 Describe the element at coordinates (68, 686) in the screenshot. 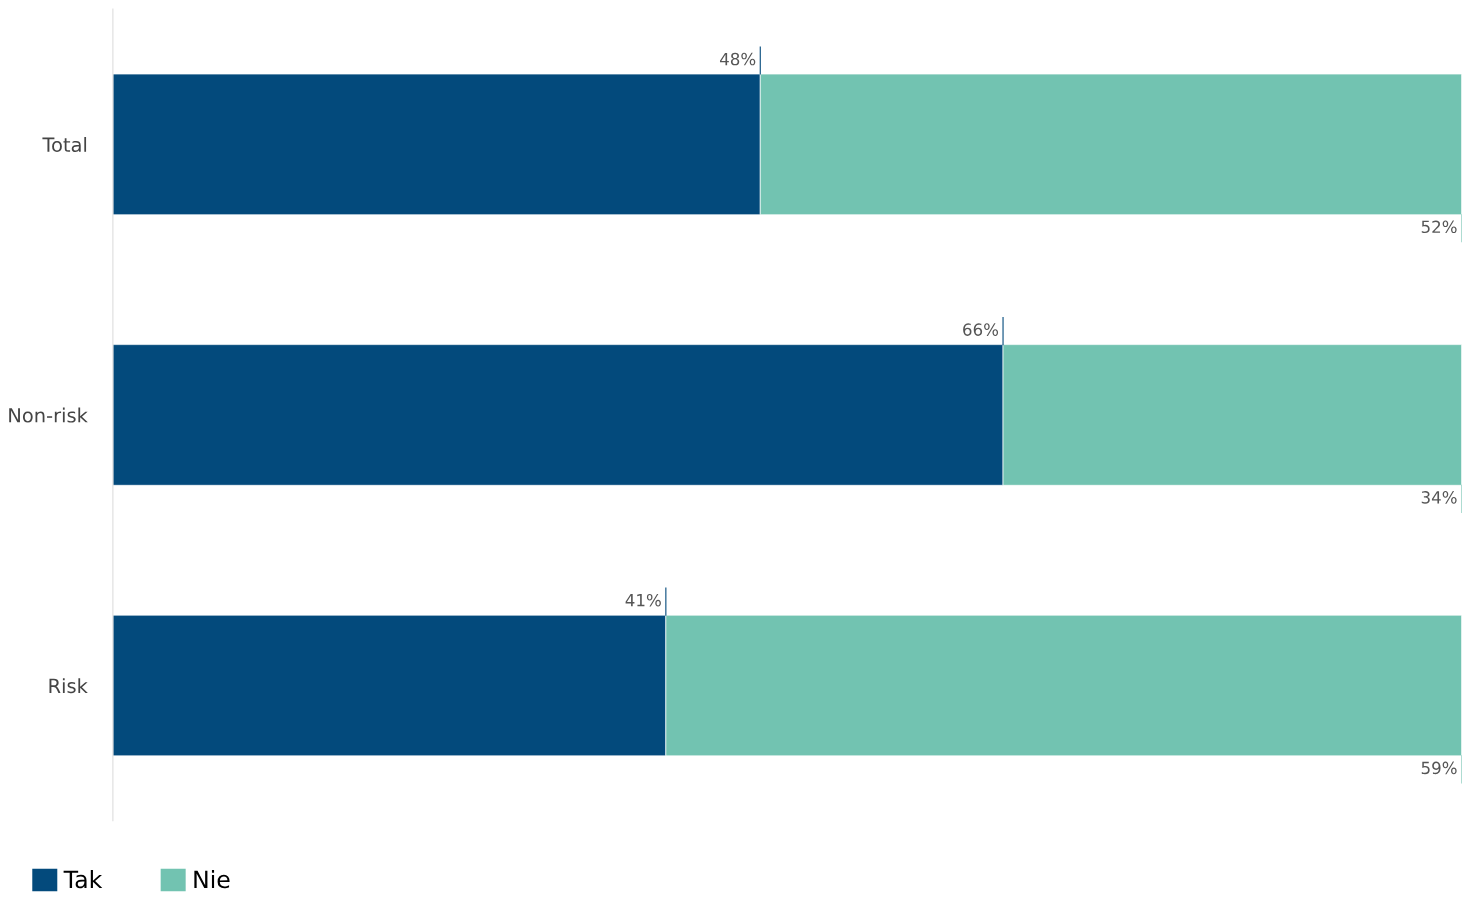

I see `y-tick-label: Risk` at that location.